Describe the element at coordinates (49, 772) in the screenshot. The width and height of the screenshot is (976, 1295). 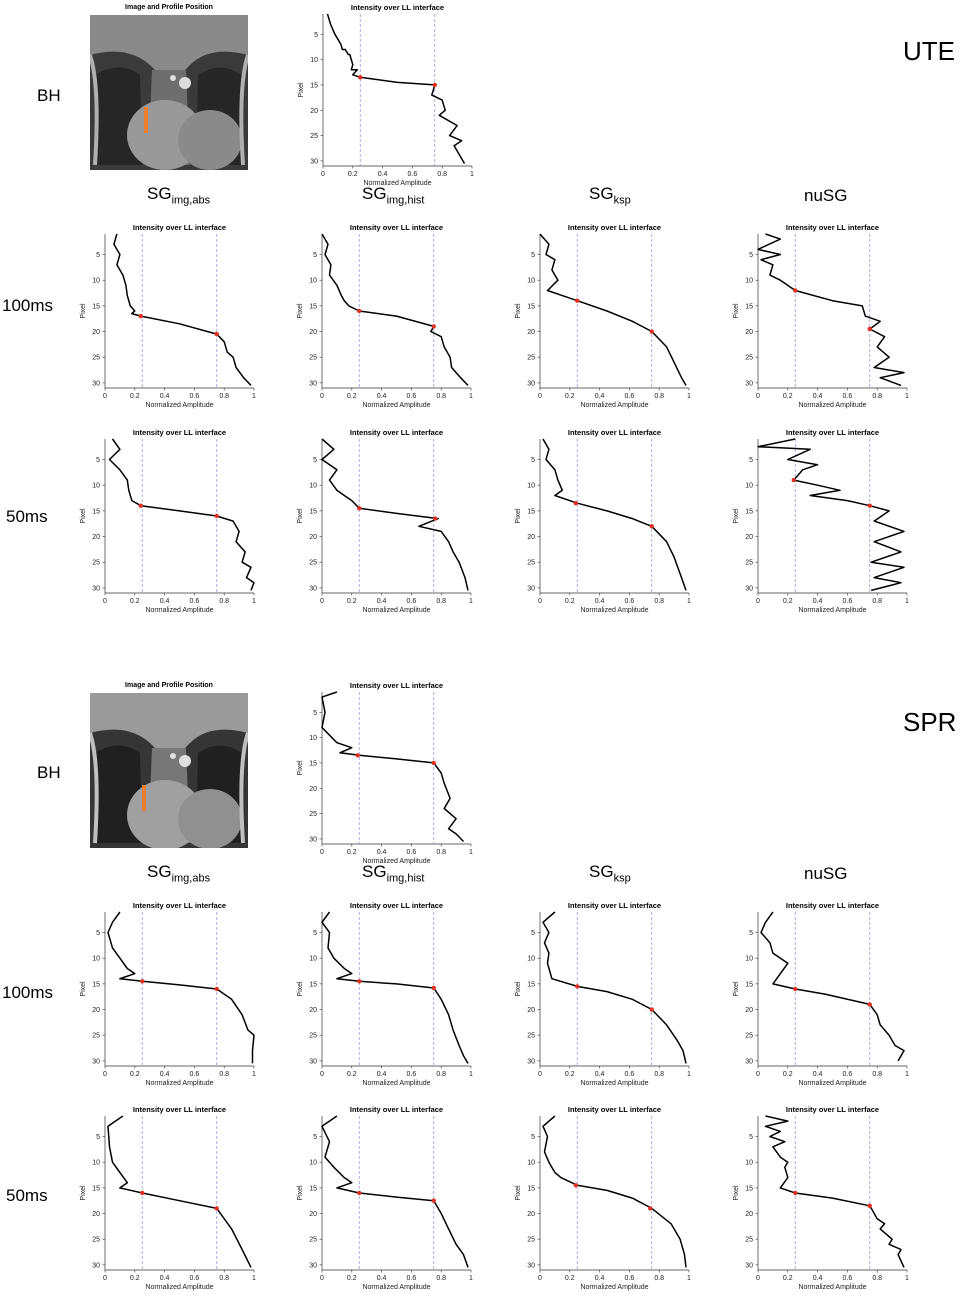
I see `bh-label-spr: BH` at that location.